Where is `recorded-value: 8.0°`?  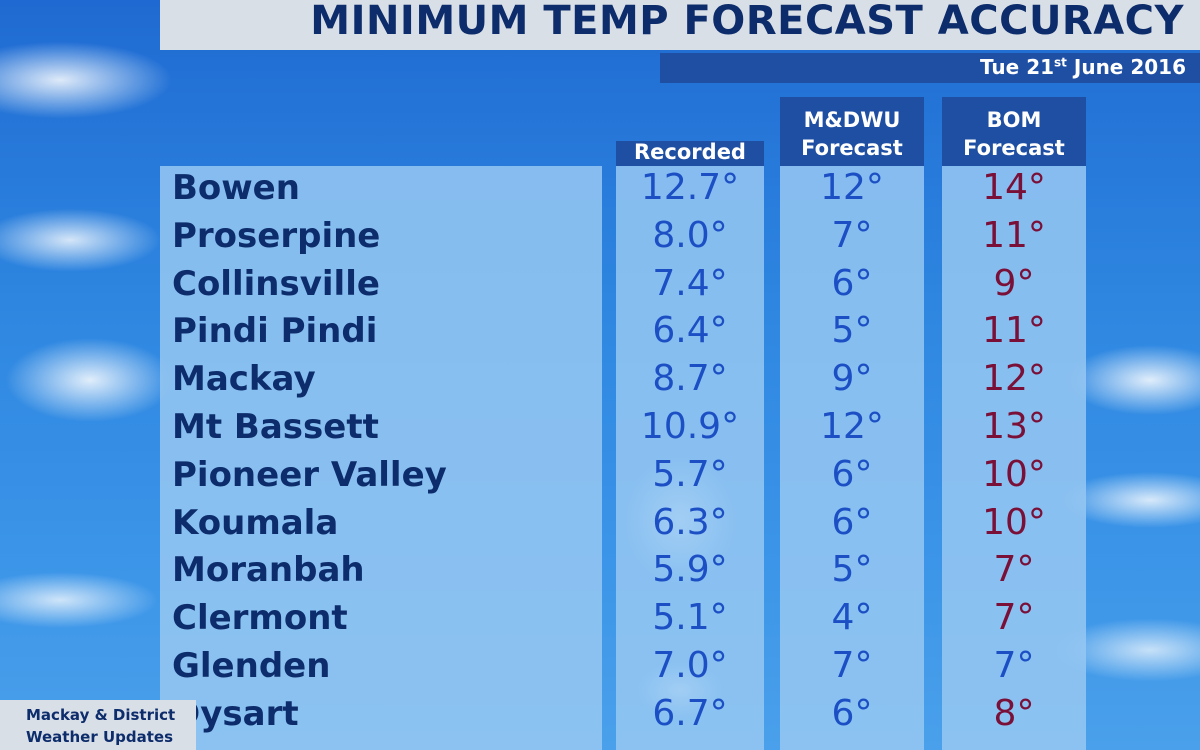 recorded-value: 8.0° is located at coordinates (690, 235).